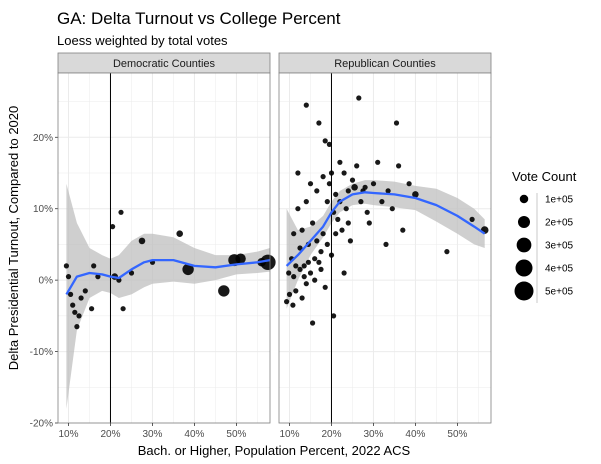 This screenshot has width=601, height=464. I want to click on y-tick-label: 20%, so click(43, 138).